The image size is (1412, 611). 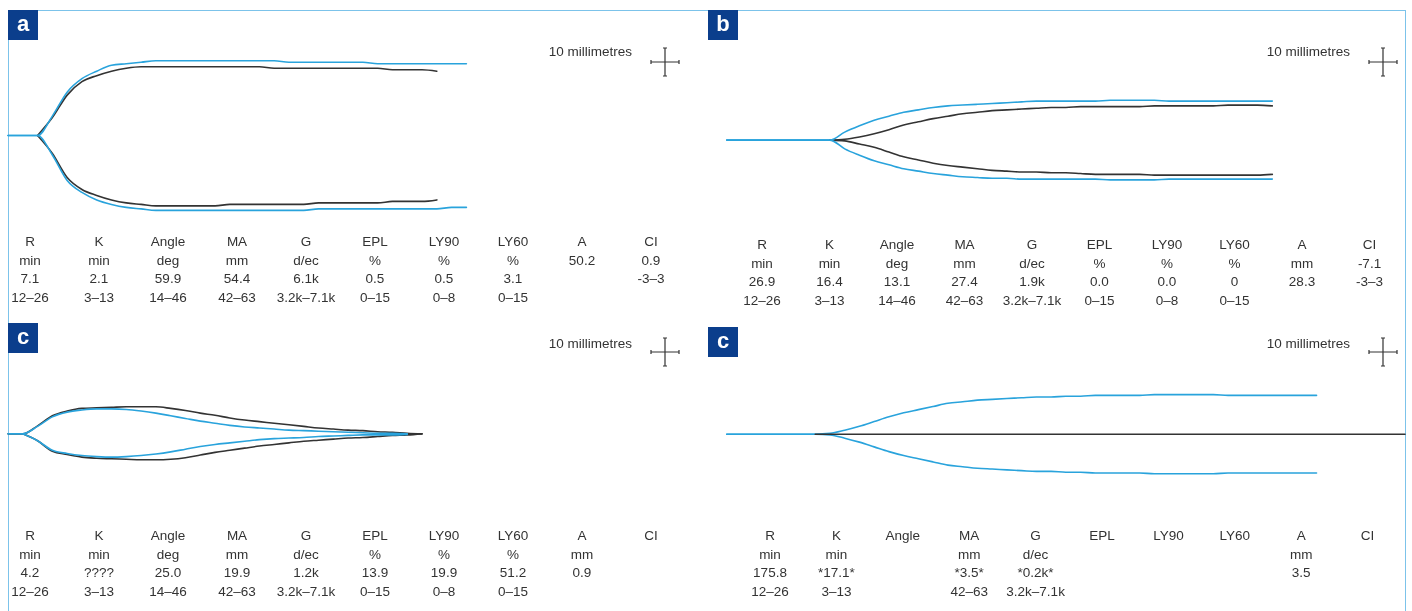 What do you see at coordinates (903, 535) in the screenshot?
I see `text: Angle` at bounding box center [903, 535].